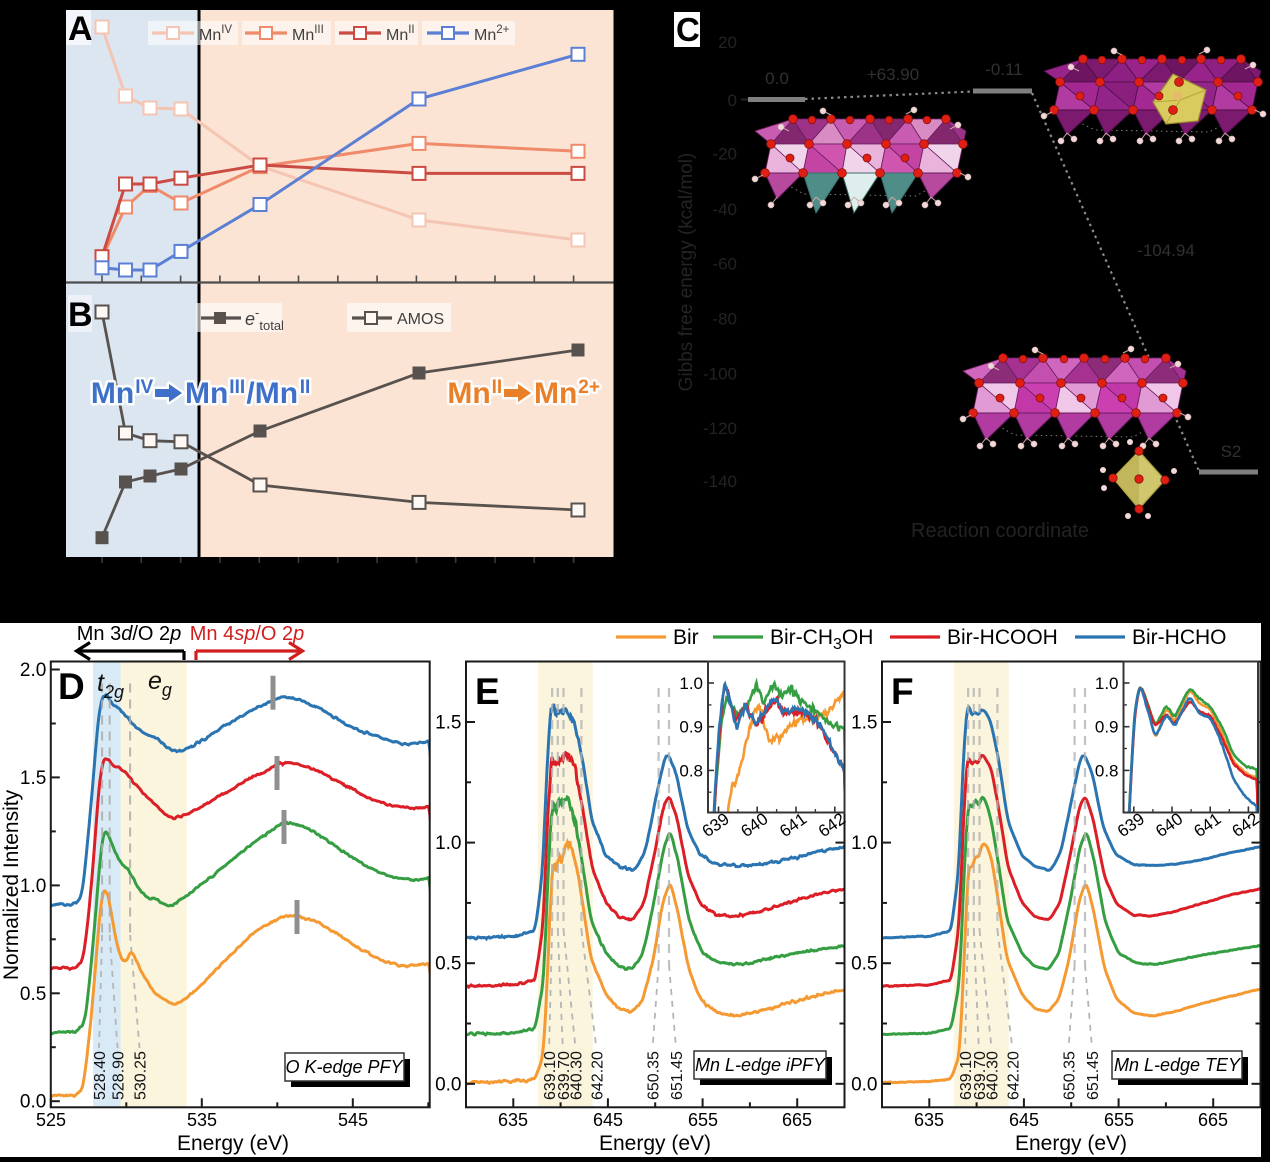  What do you see at coordinates (100, 1075) in the screenshot?
I see `svg-text: 528.40` at bounding box center [100, 1075].